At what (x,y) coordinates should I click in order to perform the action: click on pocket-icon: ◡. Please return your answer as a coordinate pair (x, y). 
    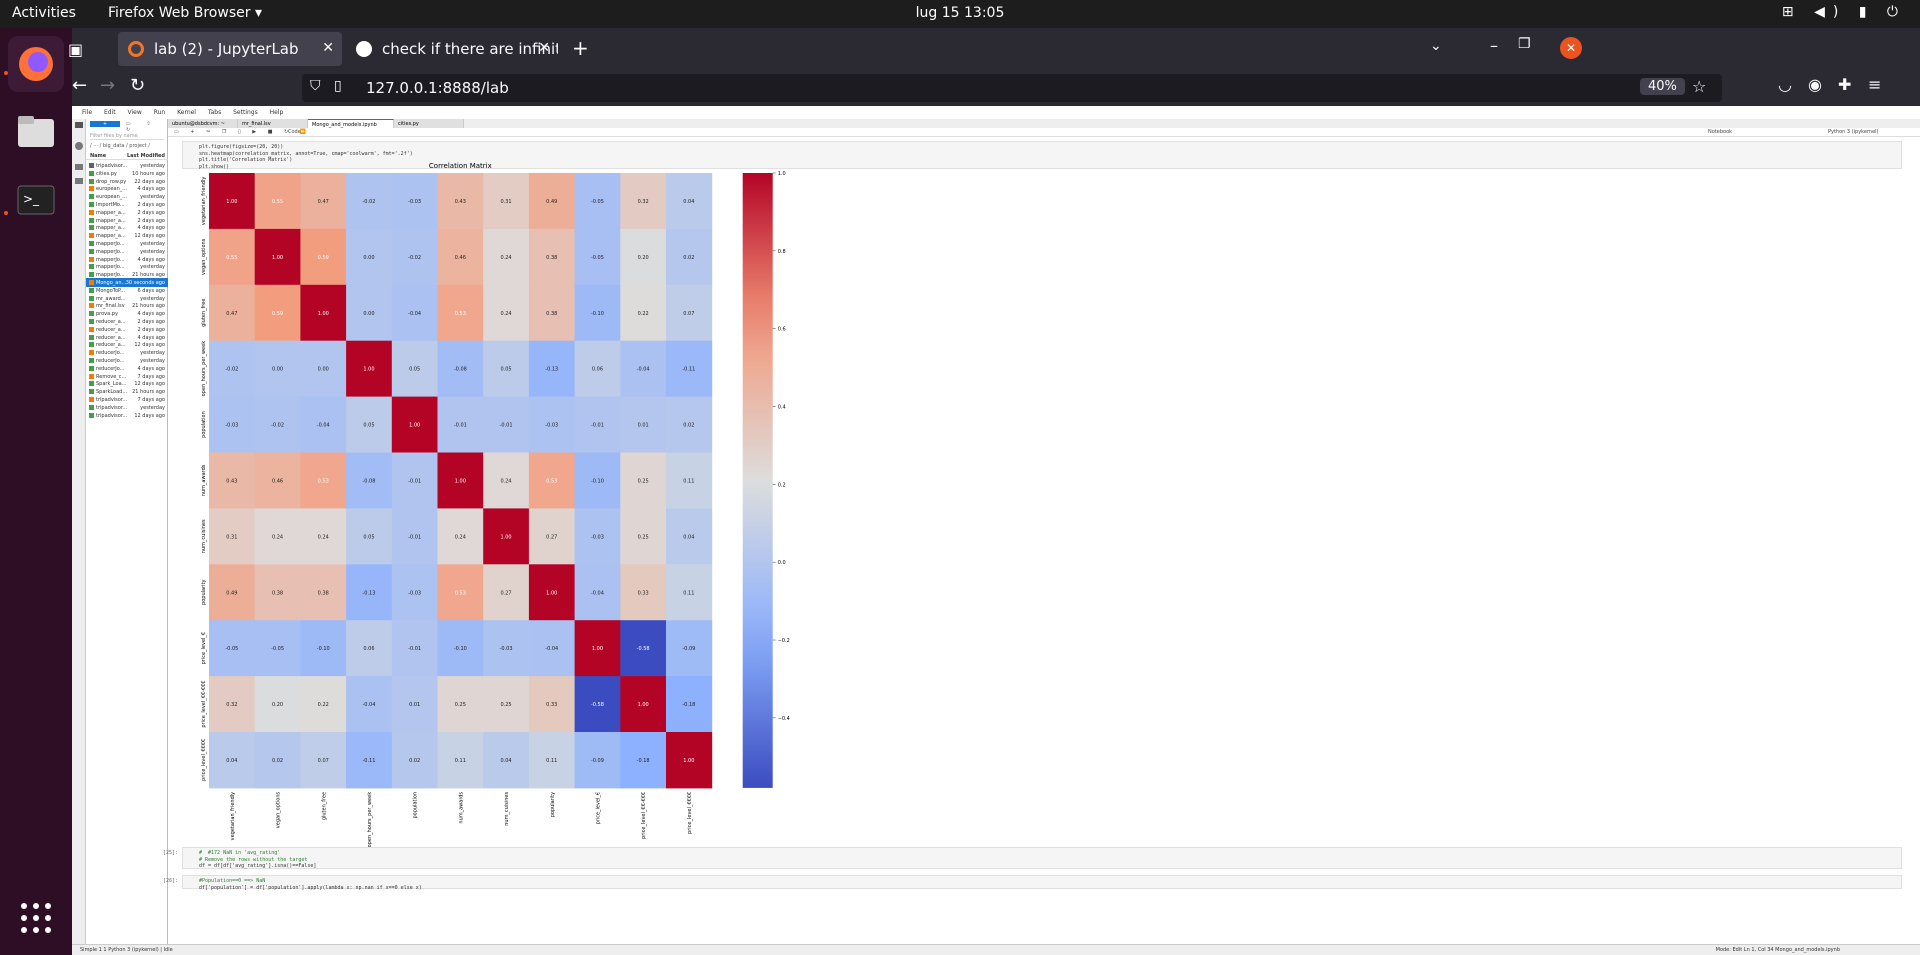
    Looking at the image, I should click on (1785, 84).